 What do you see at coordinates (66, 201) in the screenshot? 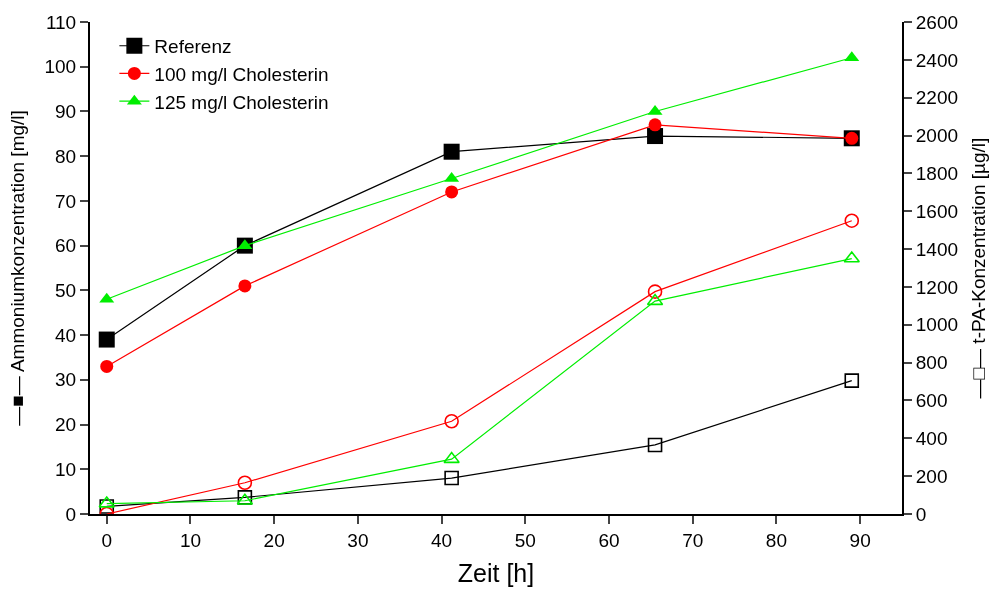
I see `y-tick-label: 70` at bounding box center [66, 201].